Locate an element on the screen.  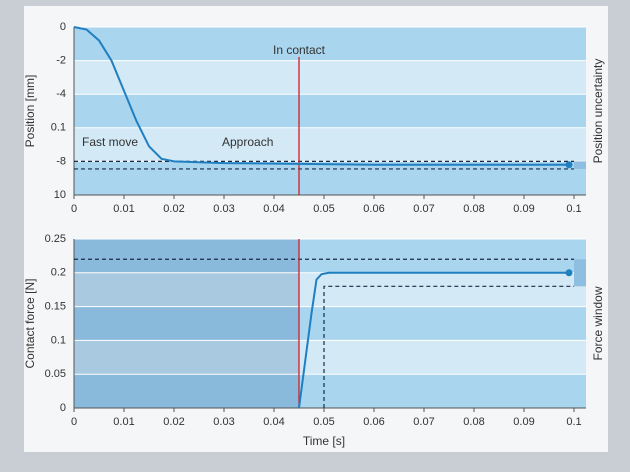
side-label: Position uncertainty is located at coordinates (598, 111).